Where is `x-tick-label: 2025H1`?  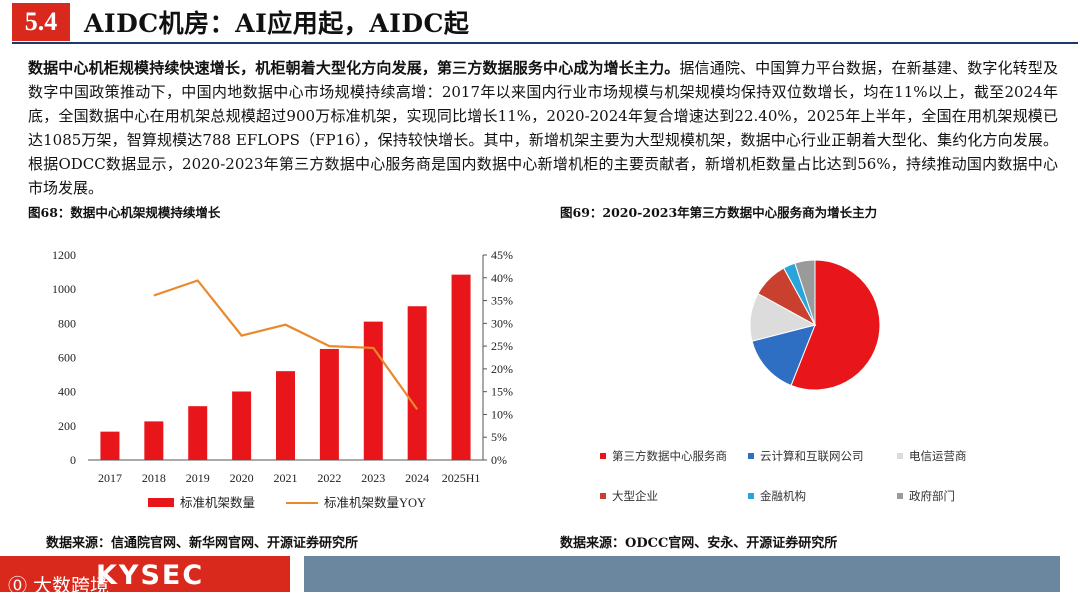 x-tick-label: 2025H1 is located at coordinates (461, 478).